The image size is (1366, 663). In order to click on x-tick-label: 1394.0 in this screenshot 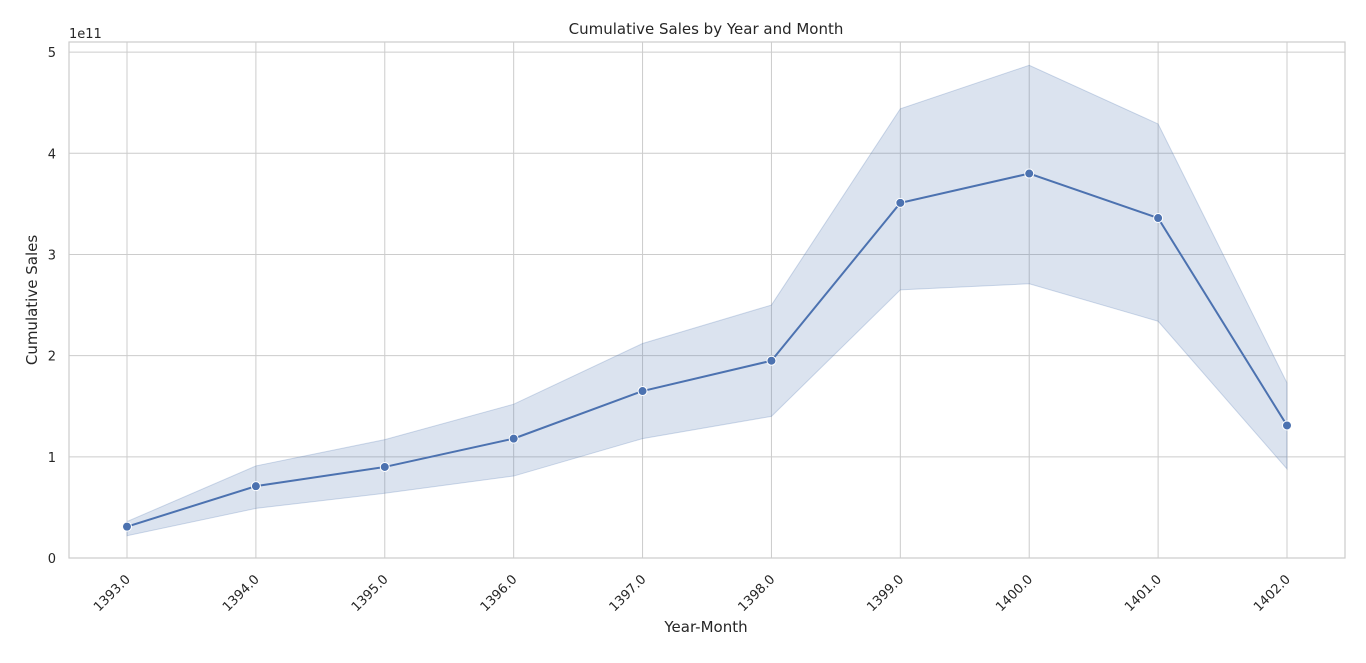, I will do `click(241, 593)`.